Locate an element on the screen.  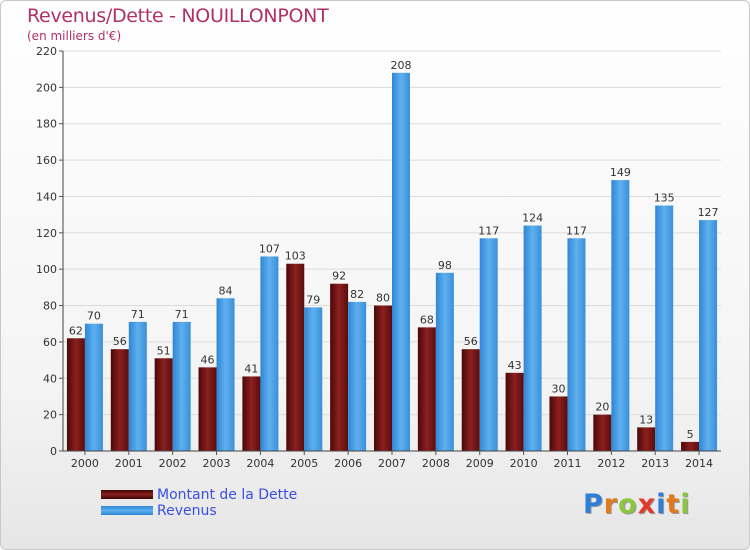
data-label: 62 is located at coordinates (76, 330).